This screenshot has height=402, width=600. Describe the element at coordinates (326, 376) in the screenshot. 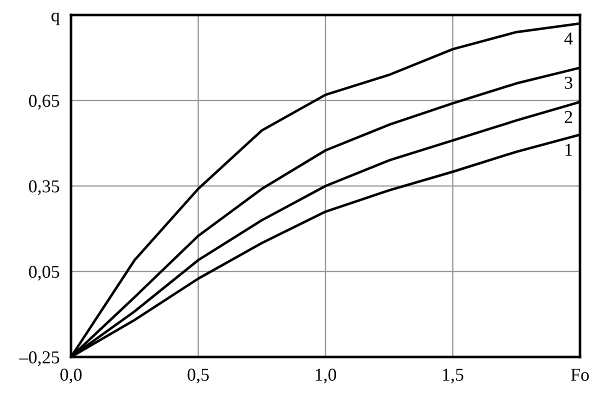

I see `x-tick-label: 1,0` at that location.